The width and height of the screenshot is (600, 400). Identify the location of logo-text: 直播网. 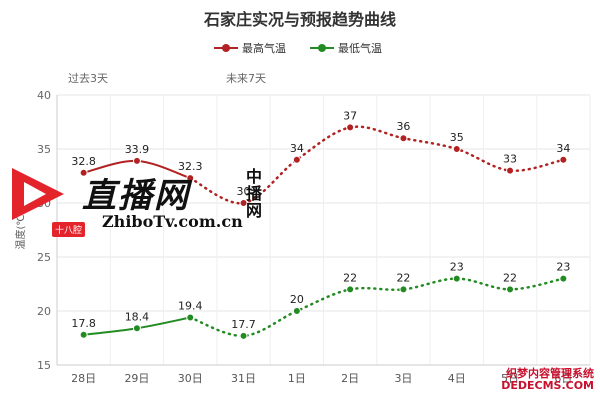
(136, 196).